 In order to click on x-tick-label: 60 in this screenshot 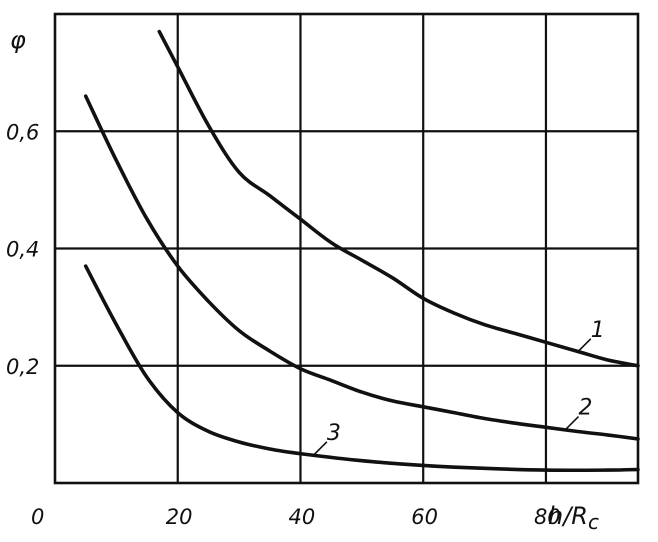, I will do `click(424, 517)`.